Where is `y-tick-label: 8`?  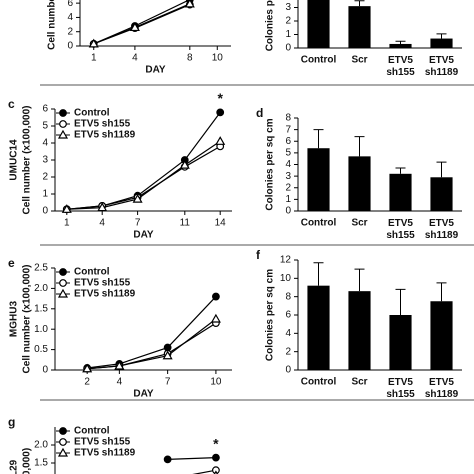 y-tick-label: 8 is located at coordinates (288, 296).